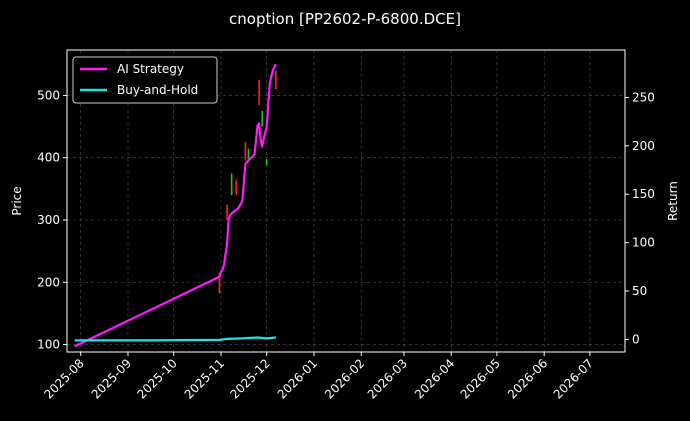  I want to click on y-right-tick-label: 150, so click(643, 194).